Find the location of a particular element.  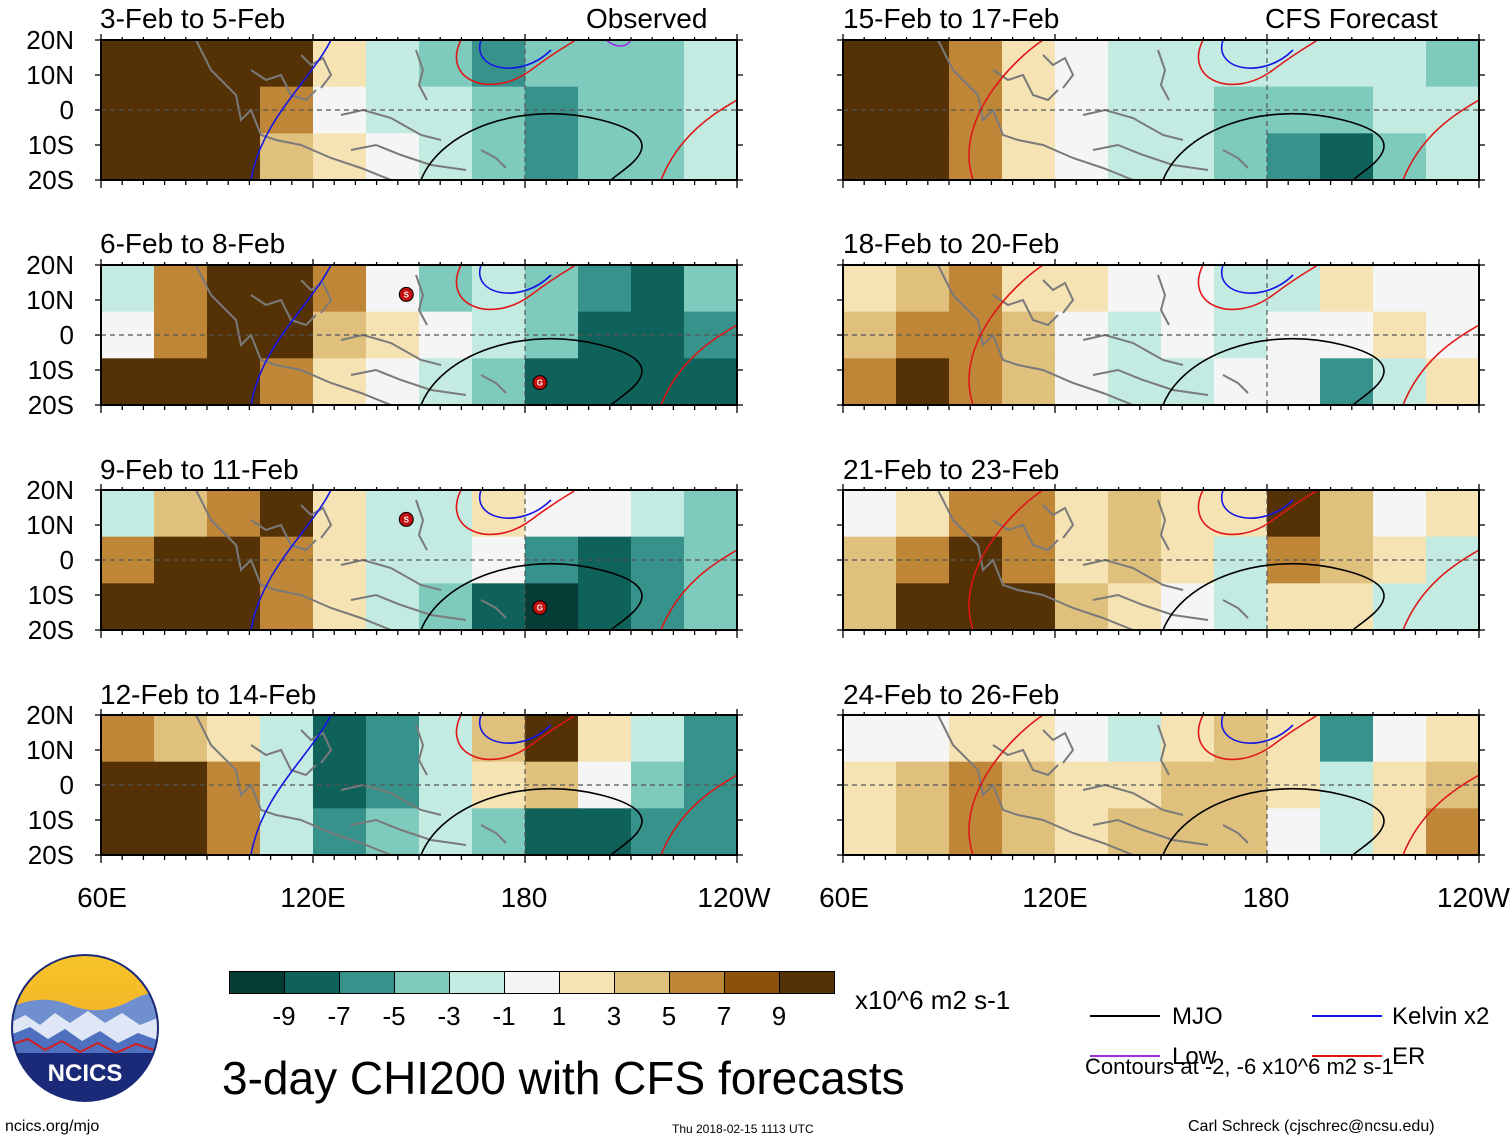

legend-line-kelvin is located at coordinates (1347, 1016).